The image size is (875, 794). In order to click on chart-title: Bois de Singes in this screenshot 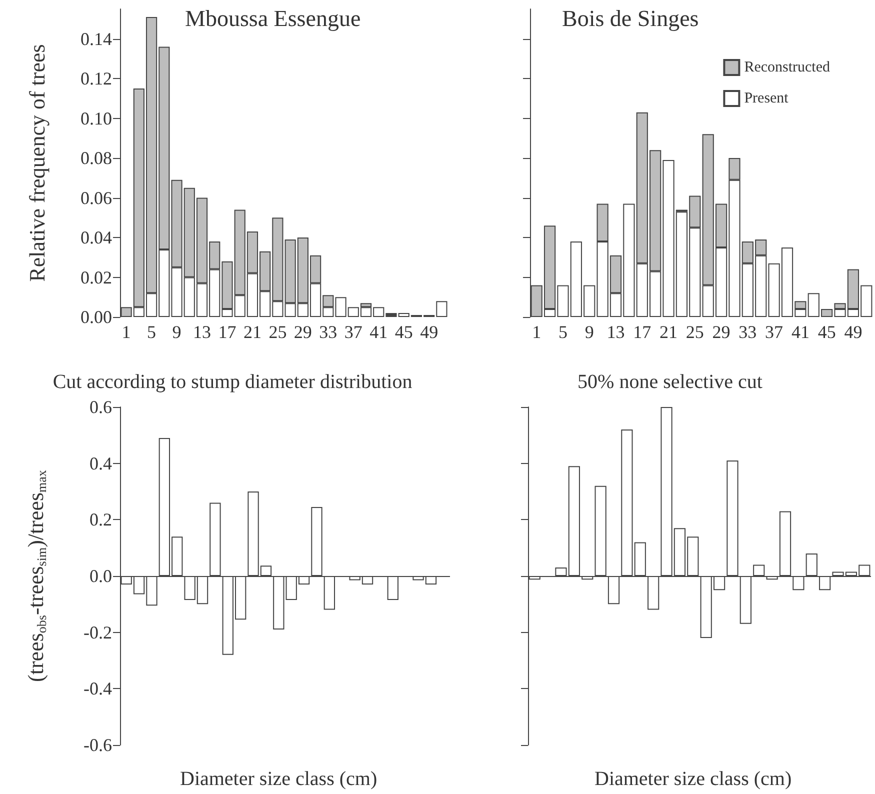, I will do `click(630, 18)`.